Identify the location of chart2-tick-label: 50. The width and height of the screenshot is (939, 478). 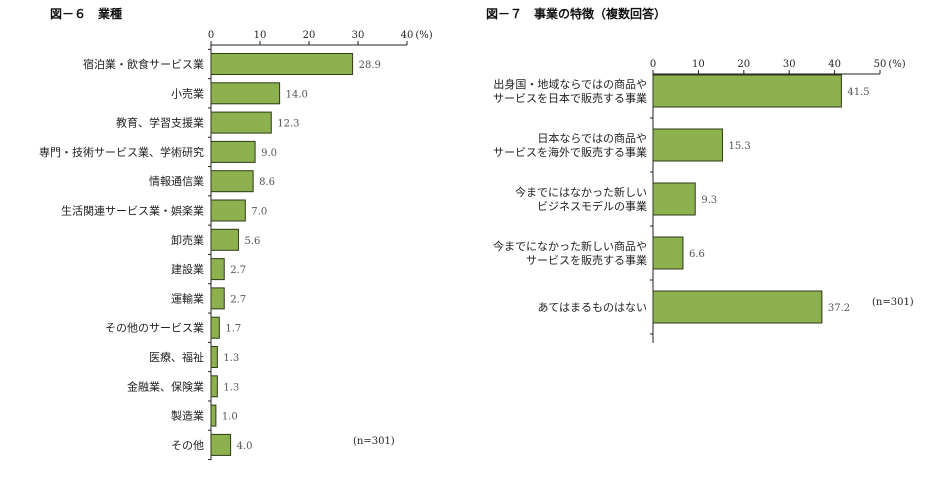
(880, 64).